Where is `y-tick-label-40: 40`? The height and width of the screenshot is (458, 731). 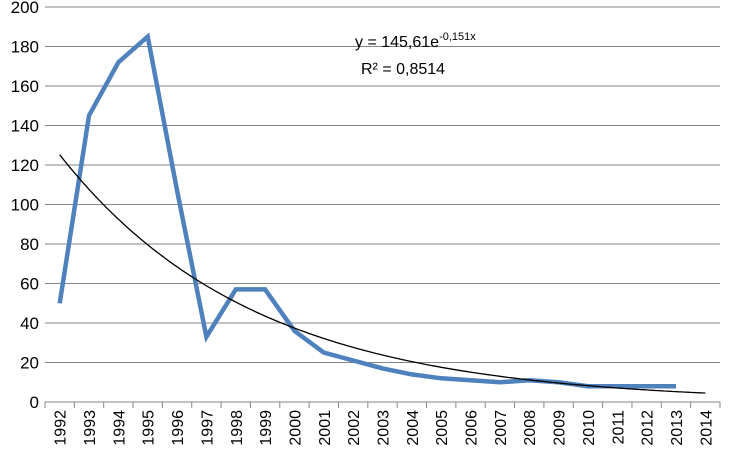
y-tick-label-40: 40 is located at coordinates (29, 323).